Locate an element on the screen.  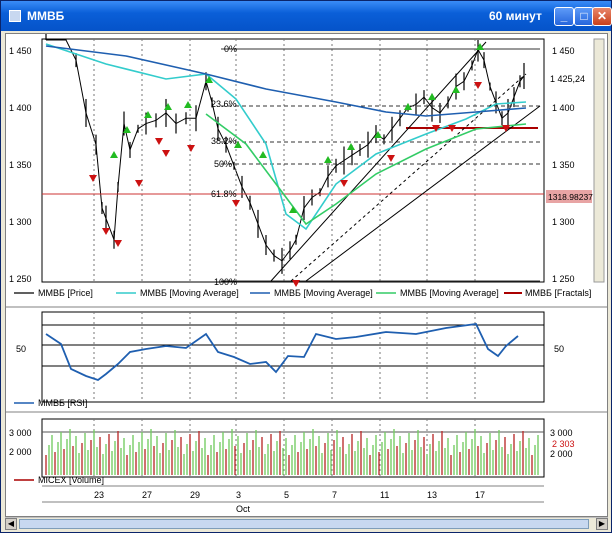
close-button: ✕ is located at coordinates (602, 16).